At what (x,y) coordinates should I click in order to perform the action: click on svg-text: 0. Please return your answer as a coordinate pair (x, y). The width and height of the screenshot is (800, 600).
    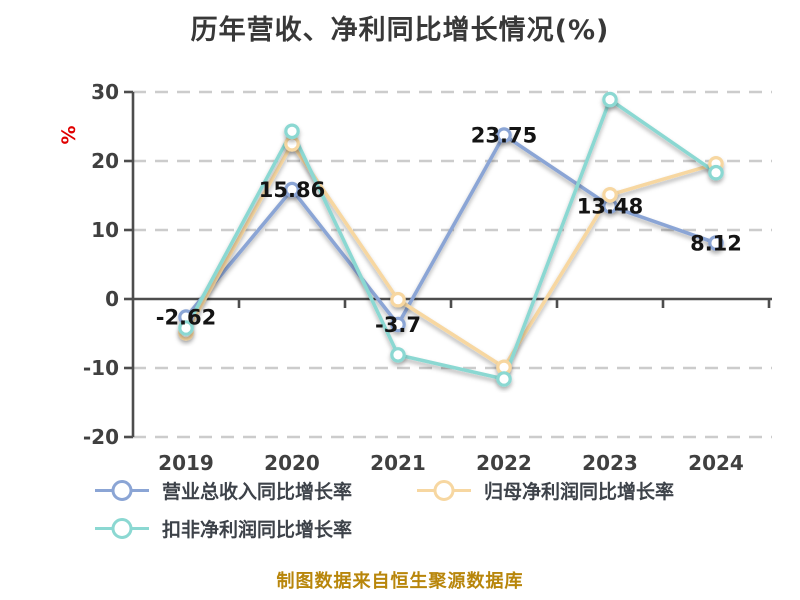
    Looking at the image, I should click on (112, 299).